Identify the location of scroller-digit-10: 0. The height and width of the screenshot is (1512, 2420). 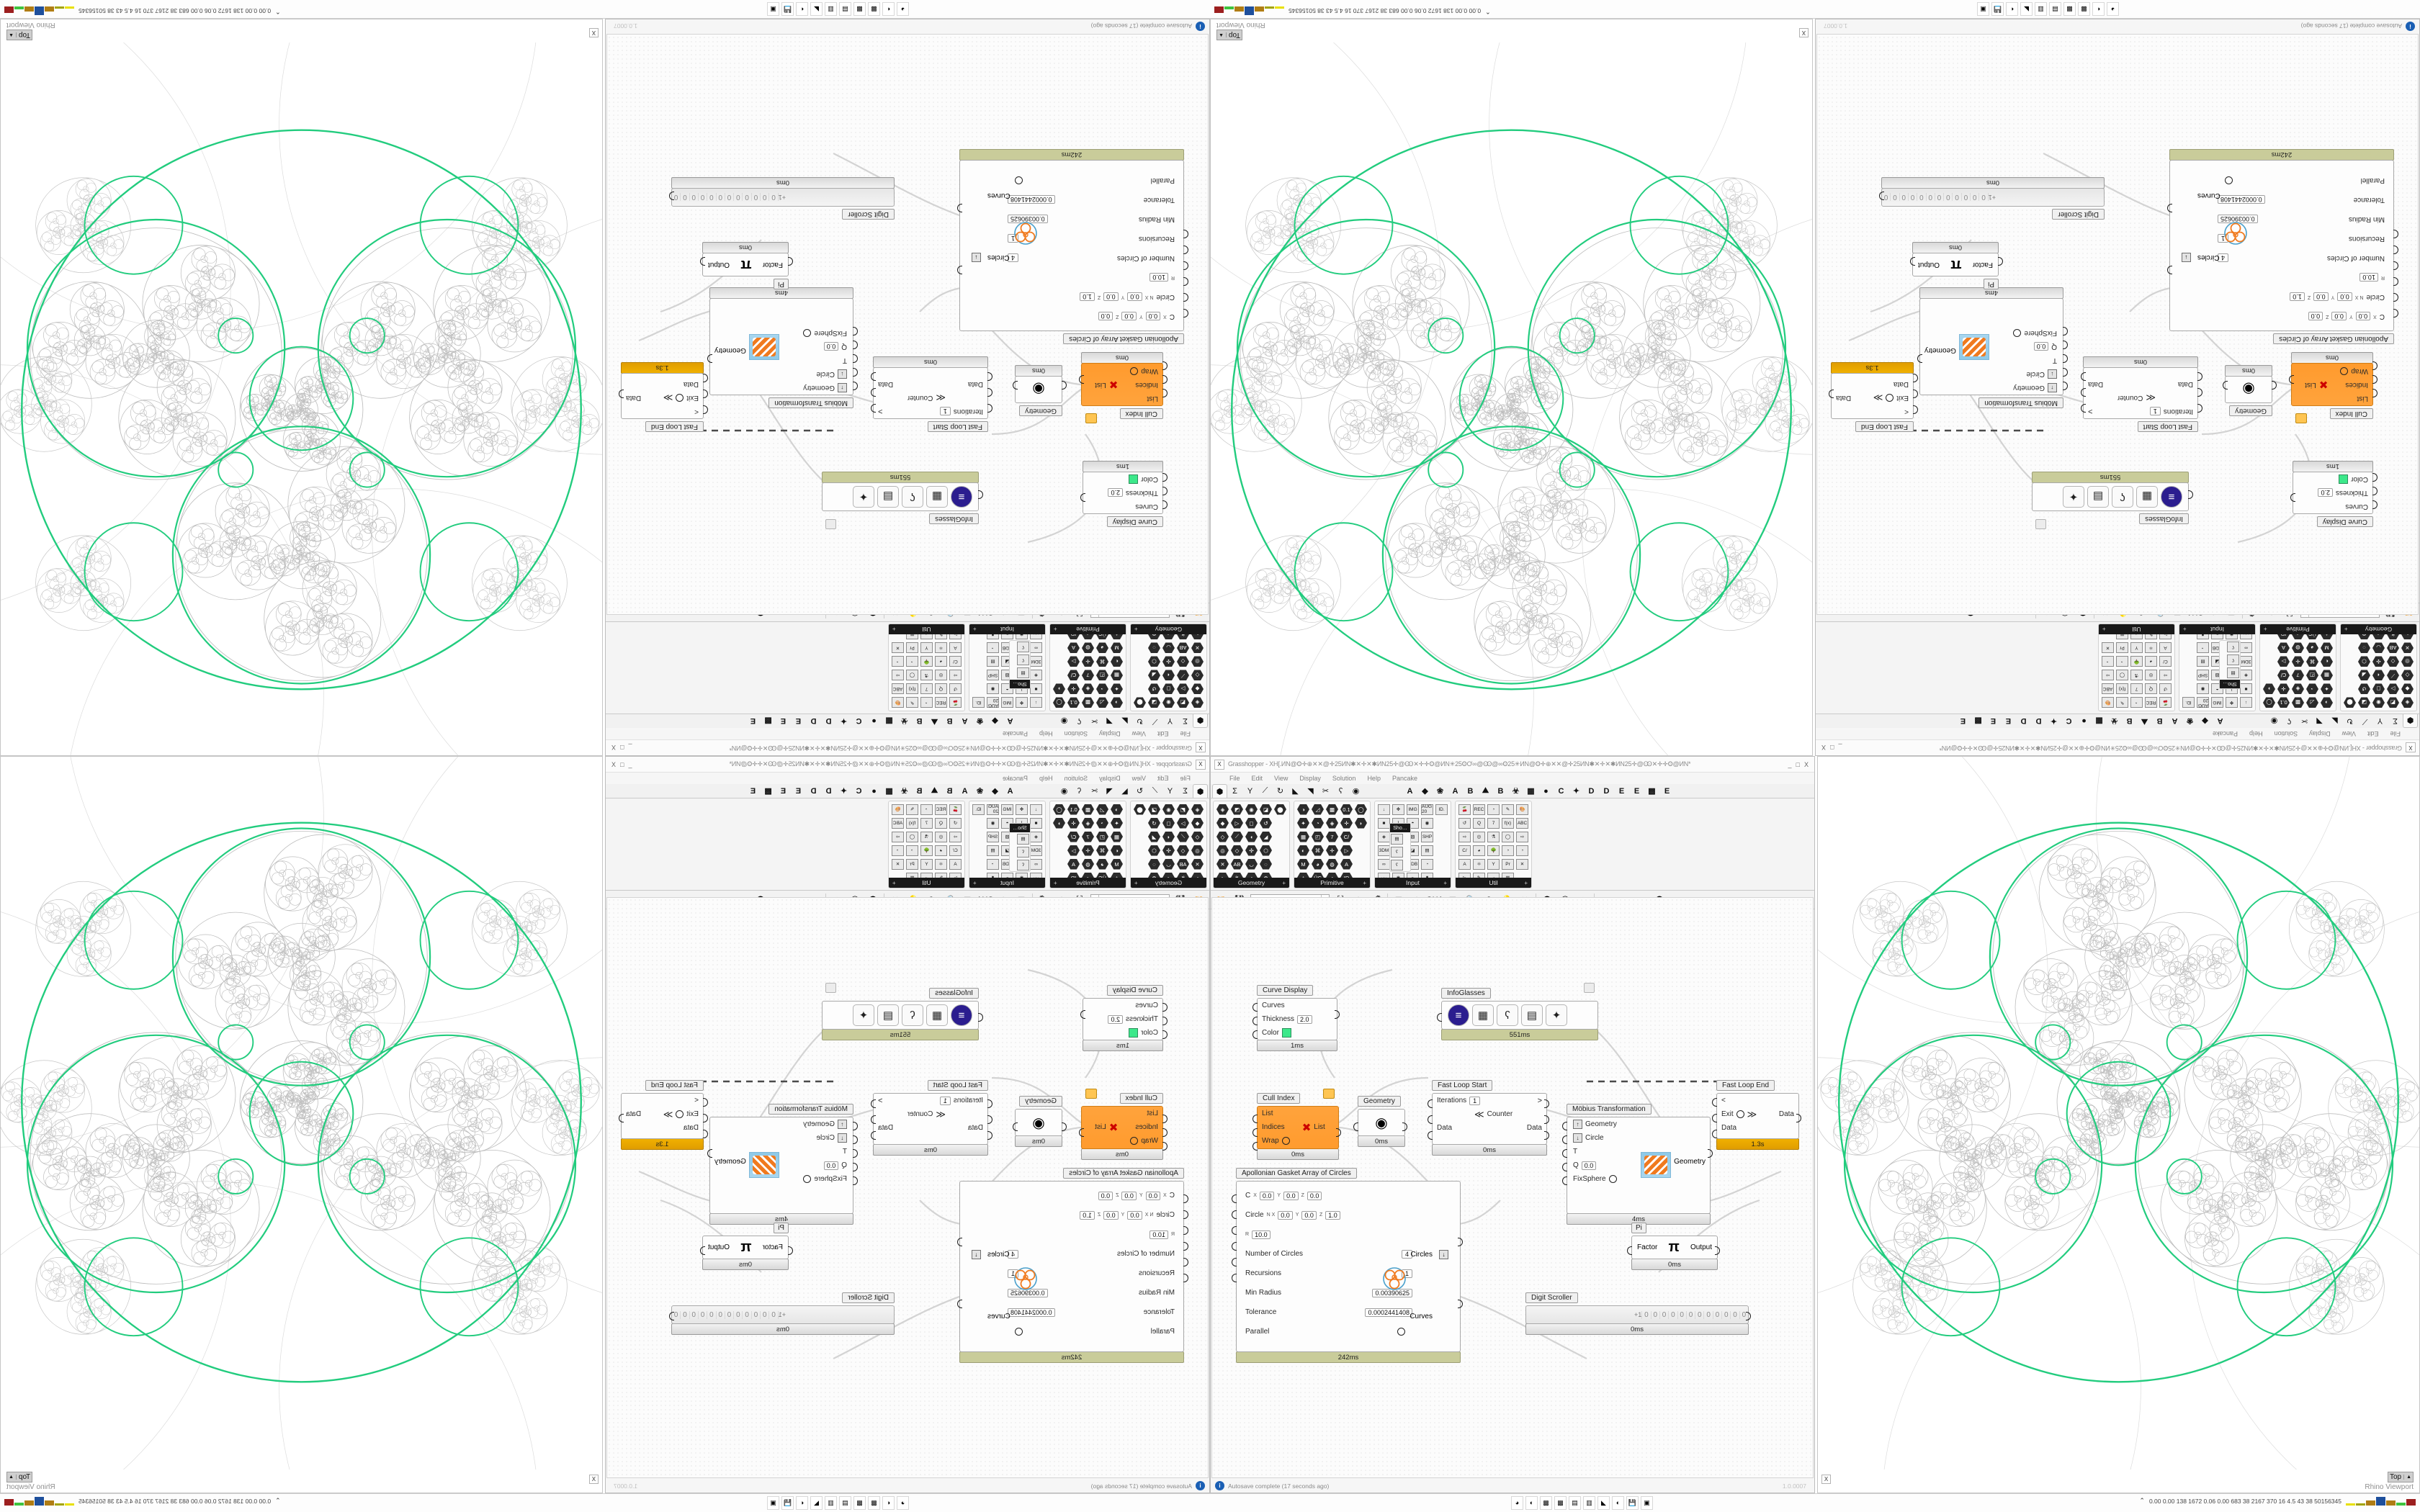
(685, 197).